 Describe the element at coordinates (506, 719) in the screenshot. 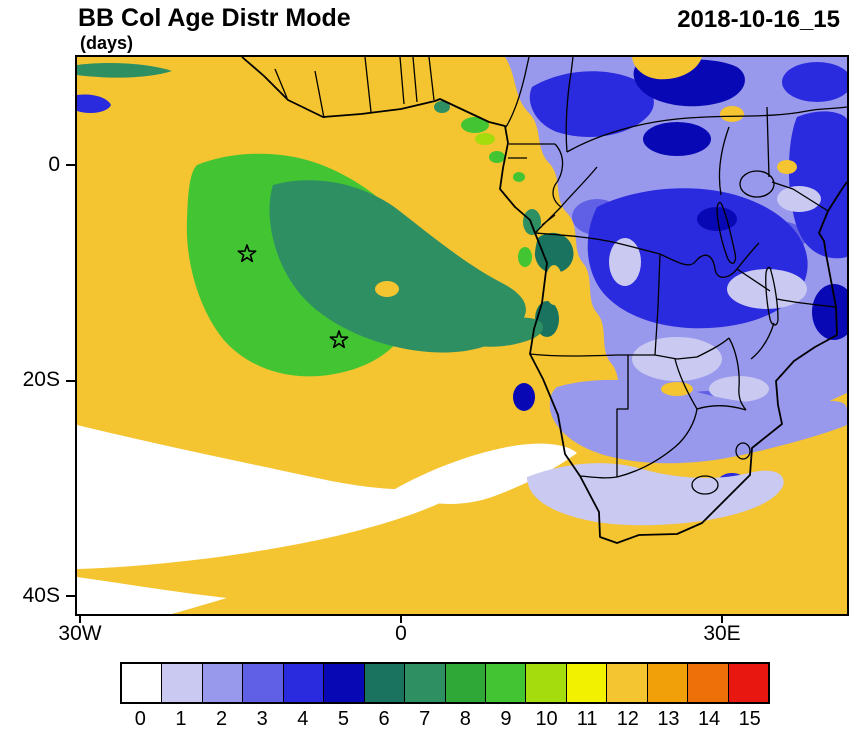

I see `colorbar-label: 9` at that location.